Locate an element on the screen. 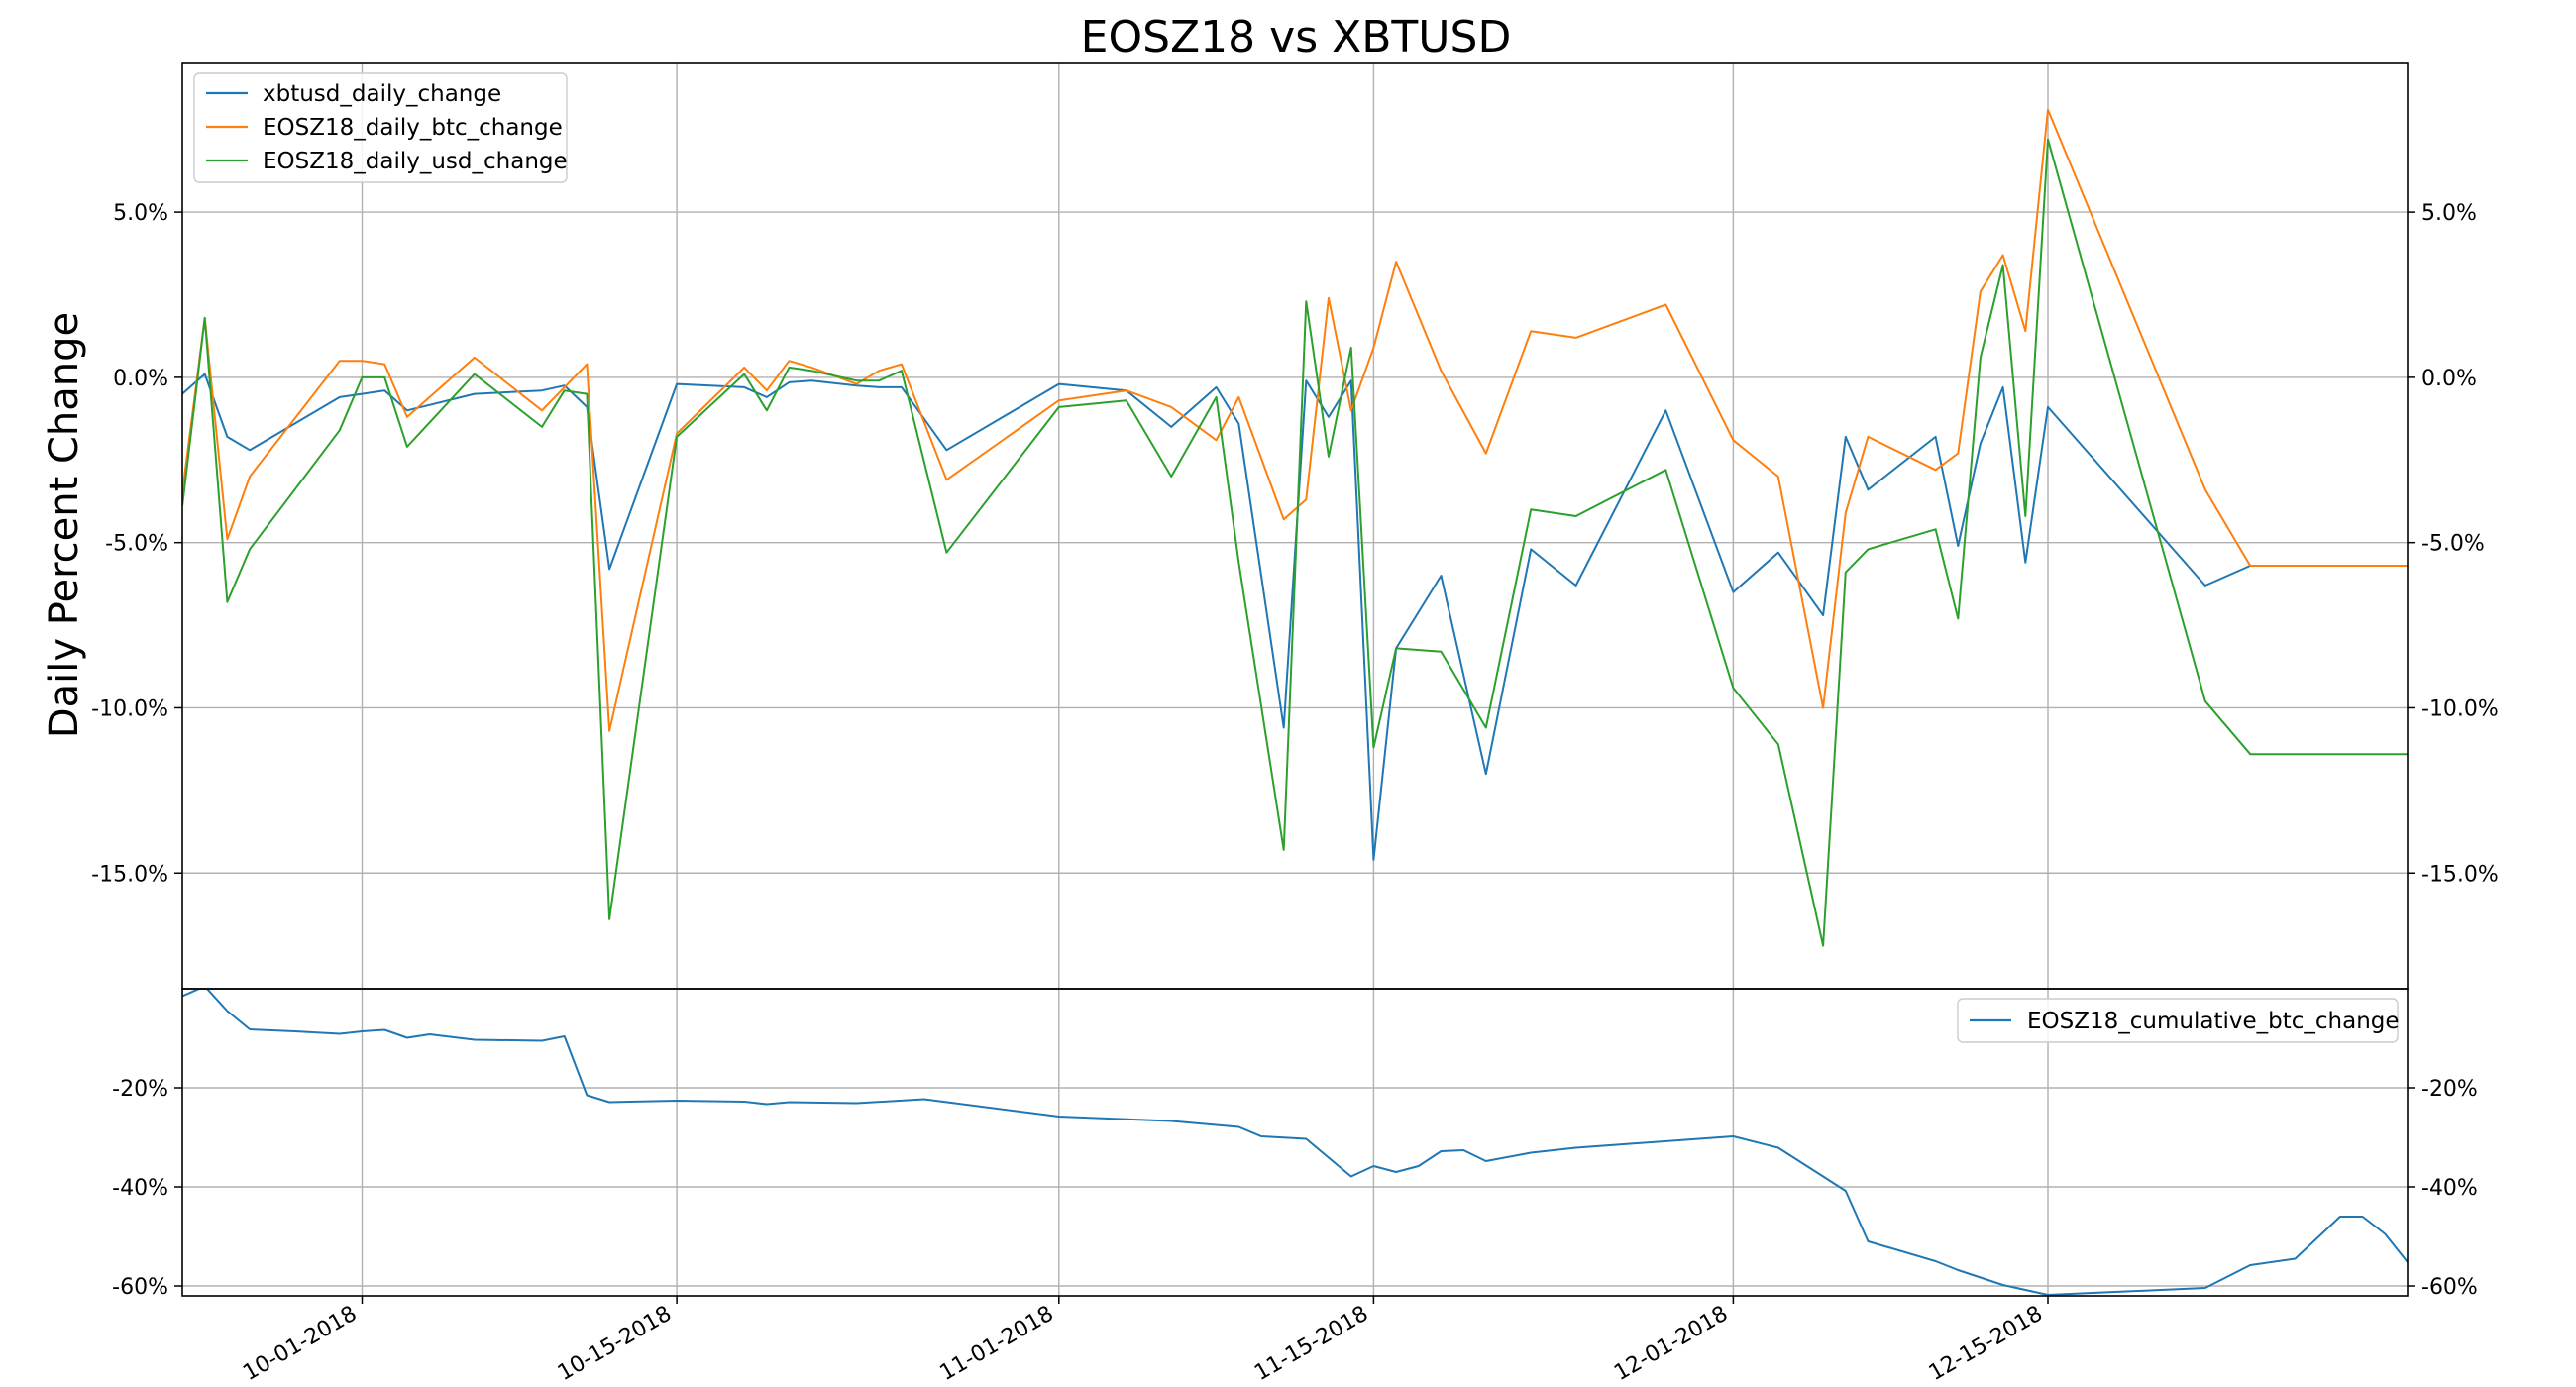 The height and width of the screenshot is (1387, 2576). x-tick-label: 10-15-2018 is located at coordinates (615, 1344).